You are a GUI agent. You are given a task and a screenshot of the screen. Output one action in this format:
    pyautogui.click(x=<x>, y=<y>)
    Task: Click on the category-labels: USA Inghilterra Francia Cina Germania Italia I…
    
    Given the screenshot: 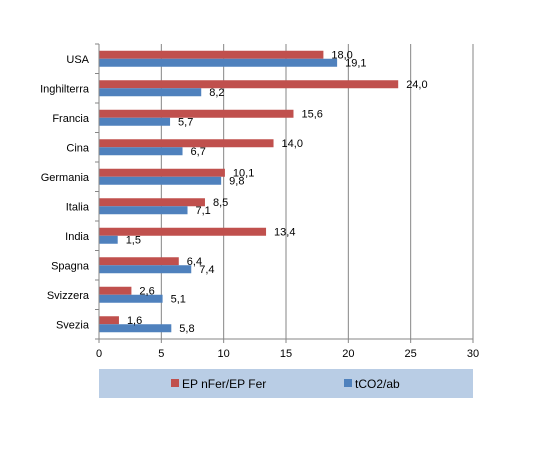 What is the action you would take?
    pyautogui.click(x=65, y=193)
    